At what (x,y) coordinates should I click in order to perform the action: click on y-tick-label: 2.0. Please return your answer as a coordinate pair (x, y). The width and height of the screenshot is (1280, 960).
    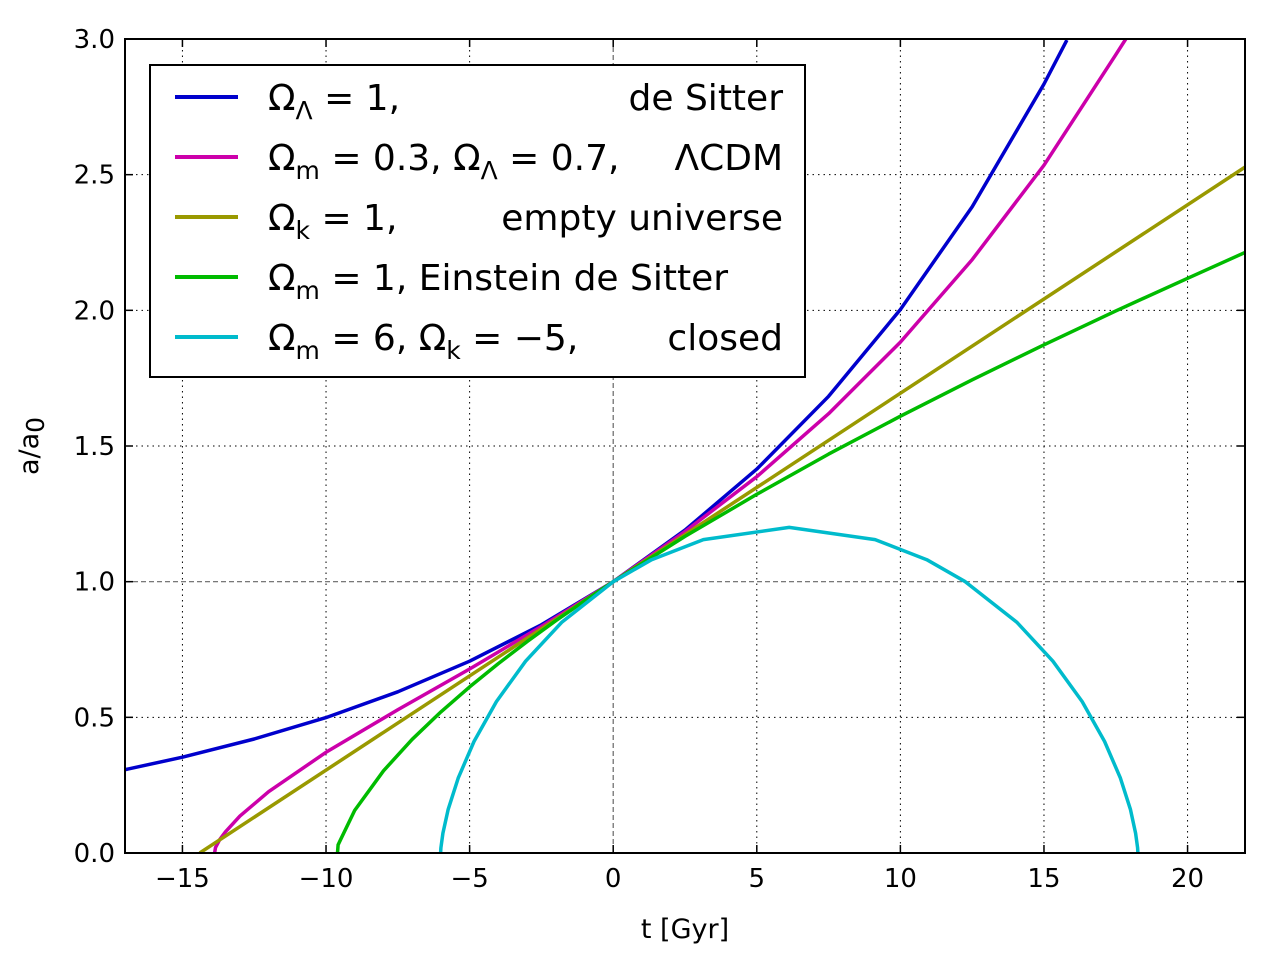
    Looking at the image, I should click on (94, 311).